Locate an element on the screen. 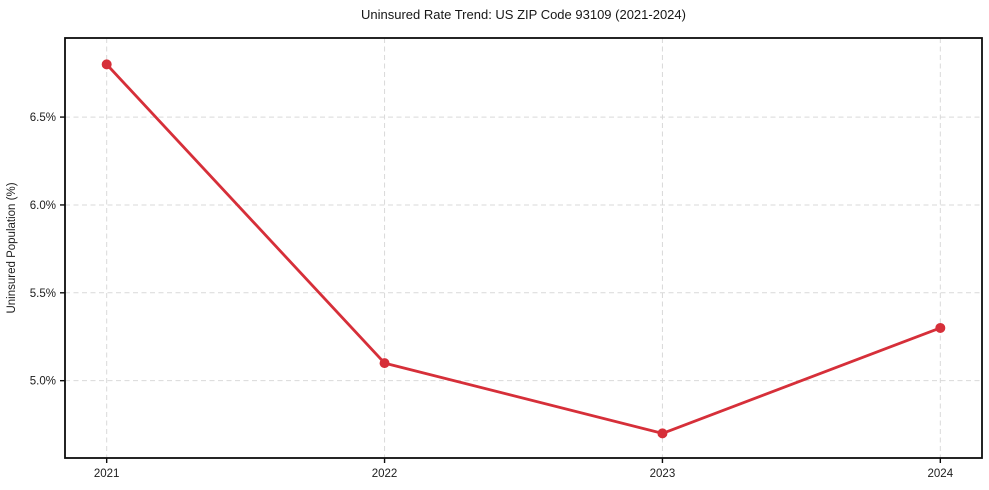 The height and width of the screenshot is (490, 989). x-tick-label: 2023 is located at coordinates (663, 474).